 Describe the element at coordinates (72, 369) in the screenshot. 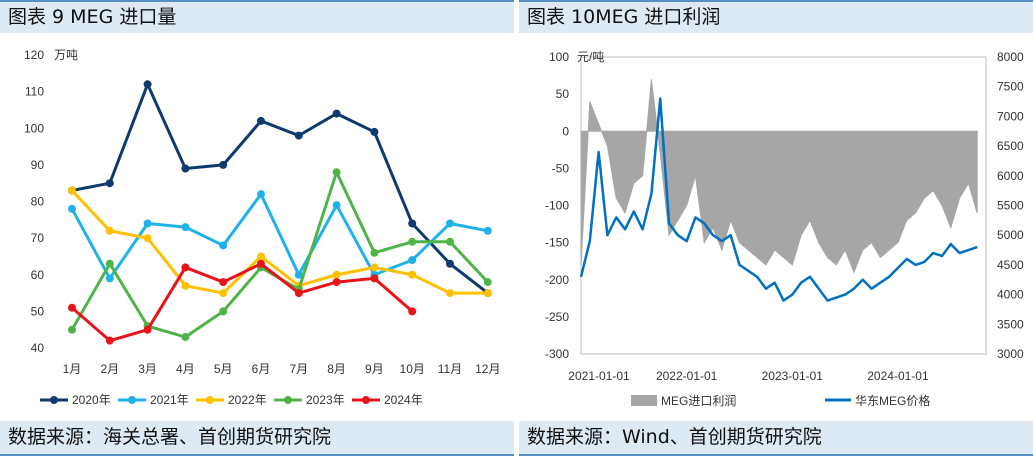

I see `left-x-tick: 1月` at that location.